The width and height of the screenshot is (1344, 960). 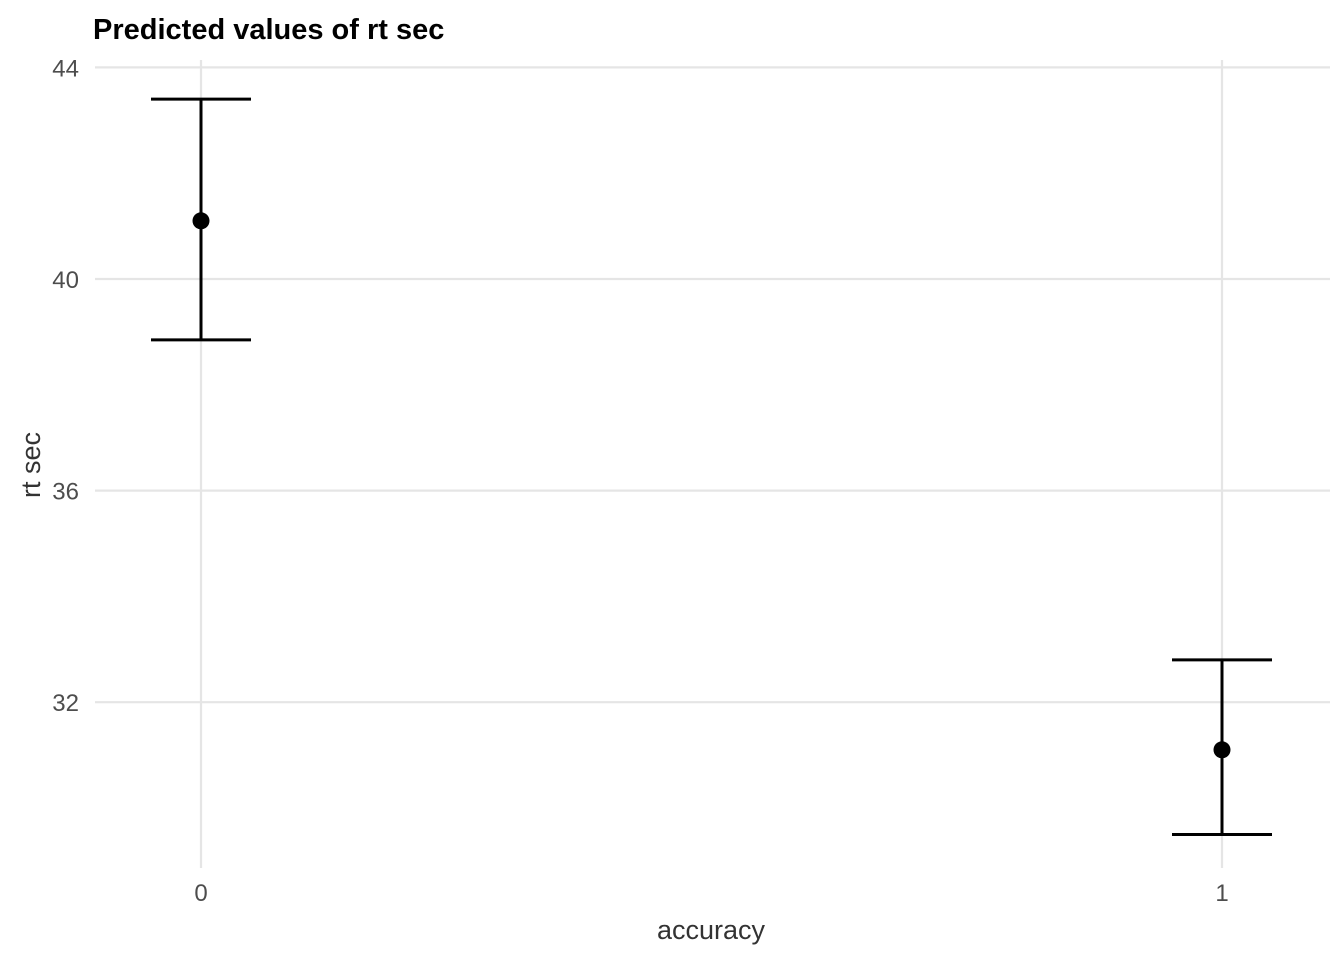 I want to click on y-tick-label: 44, so click(x=65, y=68).